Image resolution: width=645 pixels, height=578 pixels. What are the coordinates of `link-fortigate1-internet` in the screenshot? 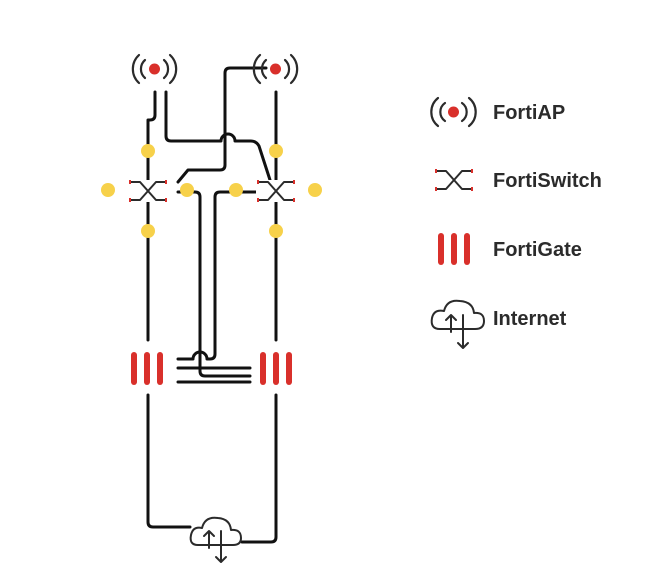 It's located at (169, 461).